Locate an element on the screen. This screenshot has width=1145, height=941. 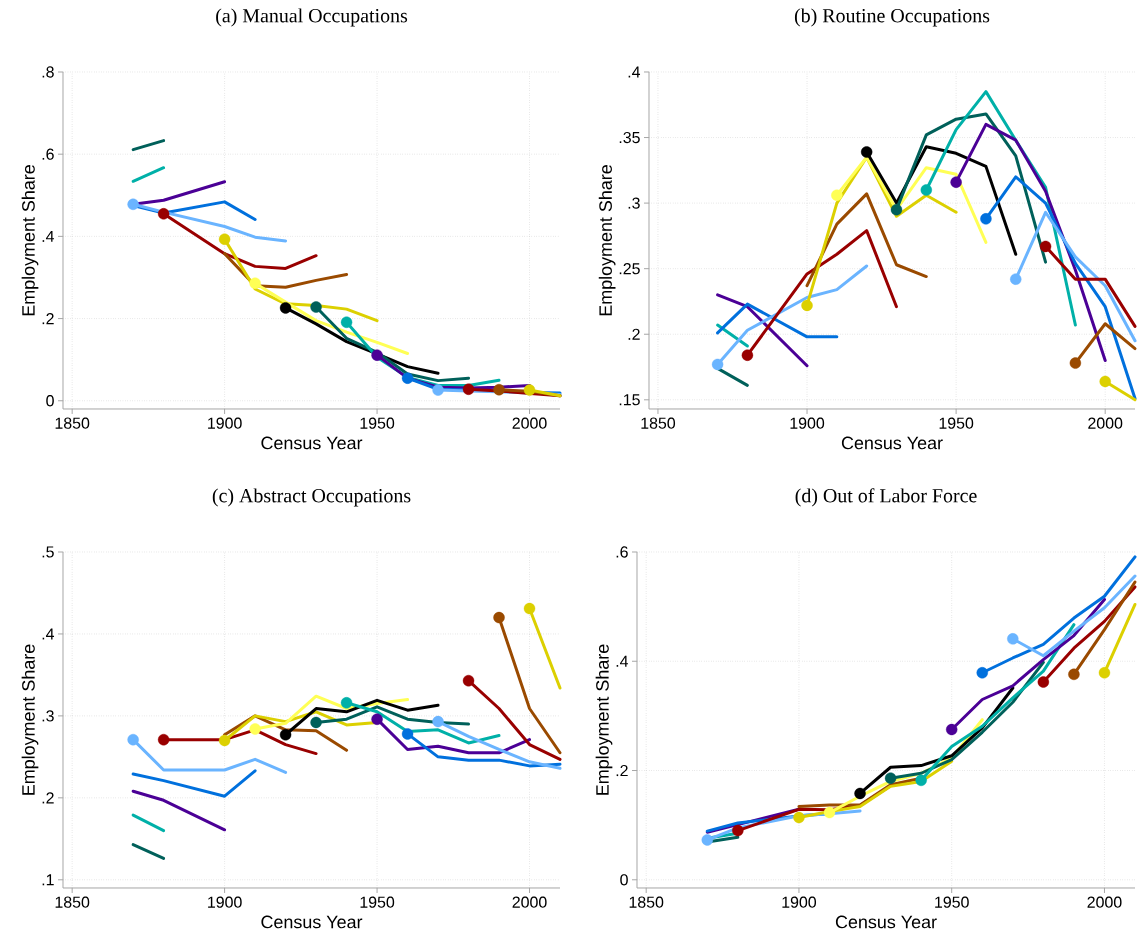
y-tick-label: .1 is located at coordinates (48, 880).